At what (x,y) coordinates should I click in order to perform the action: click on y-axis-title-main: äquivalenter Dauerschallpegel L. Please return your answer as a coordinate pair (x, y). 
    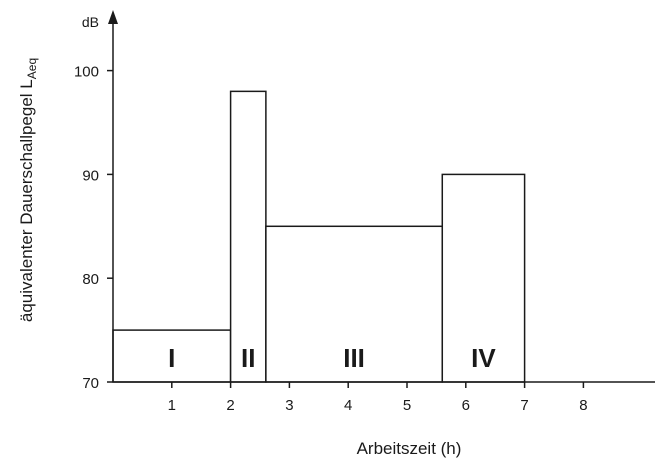
    Looking at the image, I should click on (26, 200).